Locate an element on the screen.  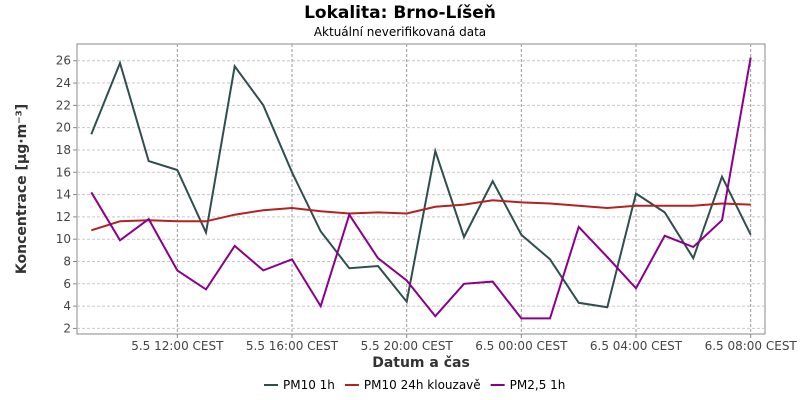
chart-subtitle: Aktuální neverifikovaná data is located at coordinates (400, 32).